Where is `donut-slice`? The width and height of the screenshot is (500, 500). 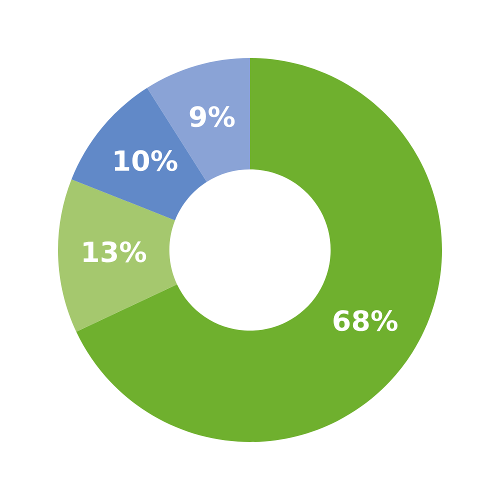
donut-slice is located at coordinates (118, 255).